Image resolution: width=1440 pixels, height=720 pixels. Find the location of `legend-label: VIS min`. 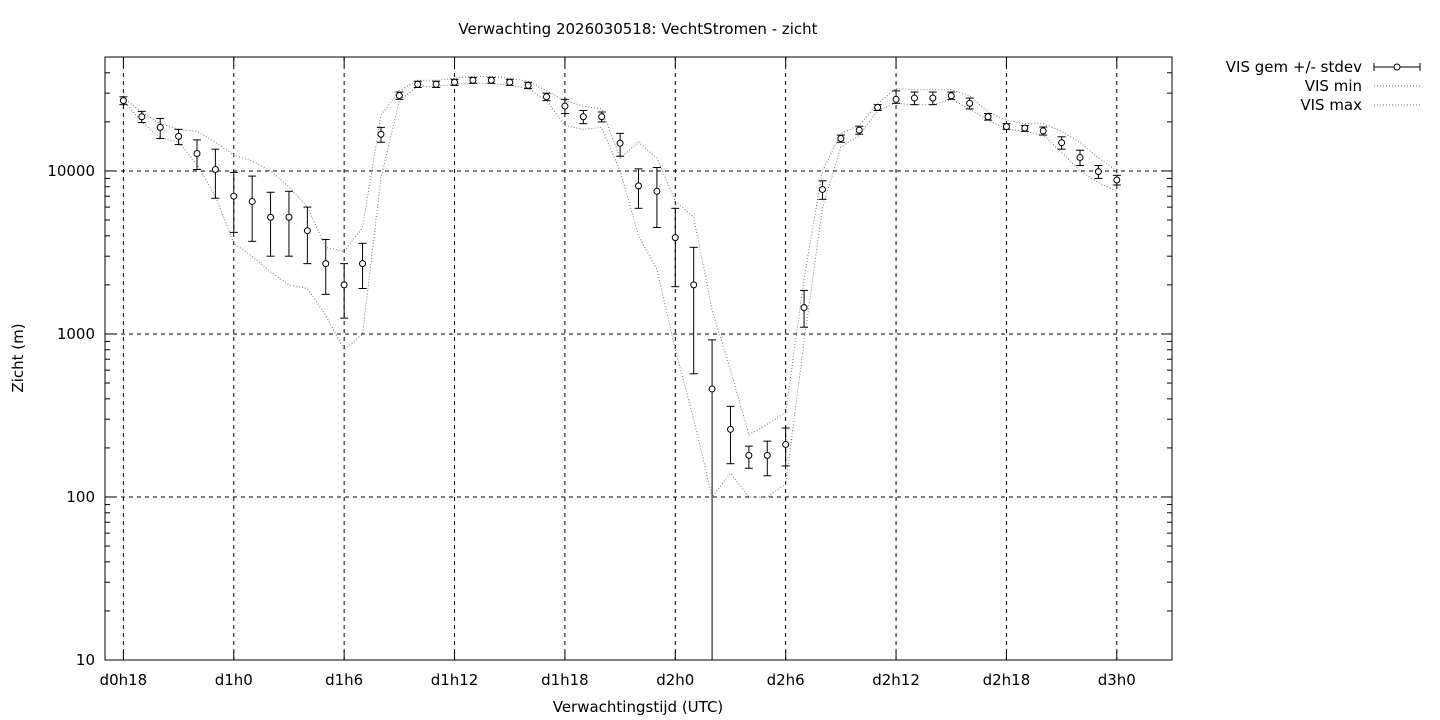

legend-label: VIS min is located at coordinates (1333, 86).